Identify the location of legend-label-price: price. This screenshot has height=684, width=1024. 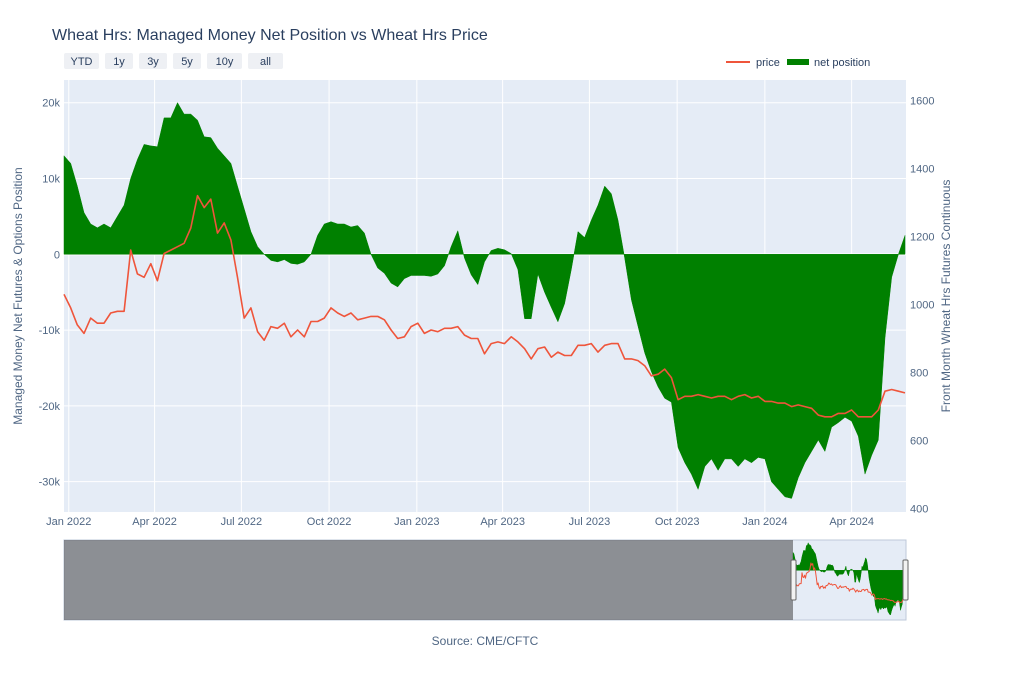
(768, 63).